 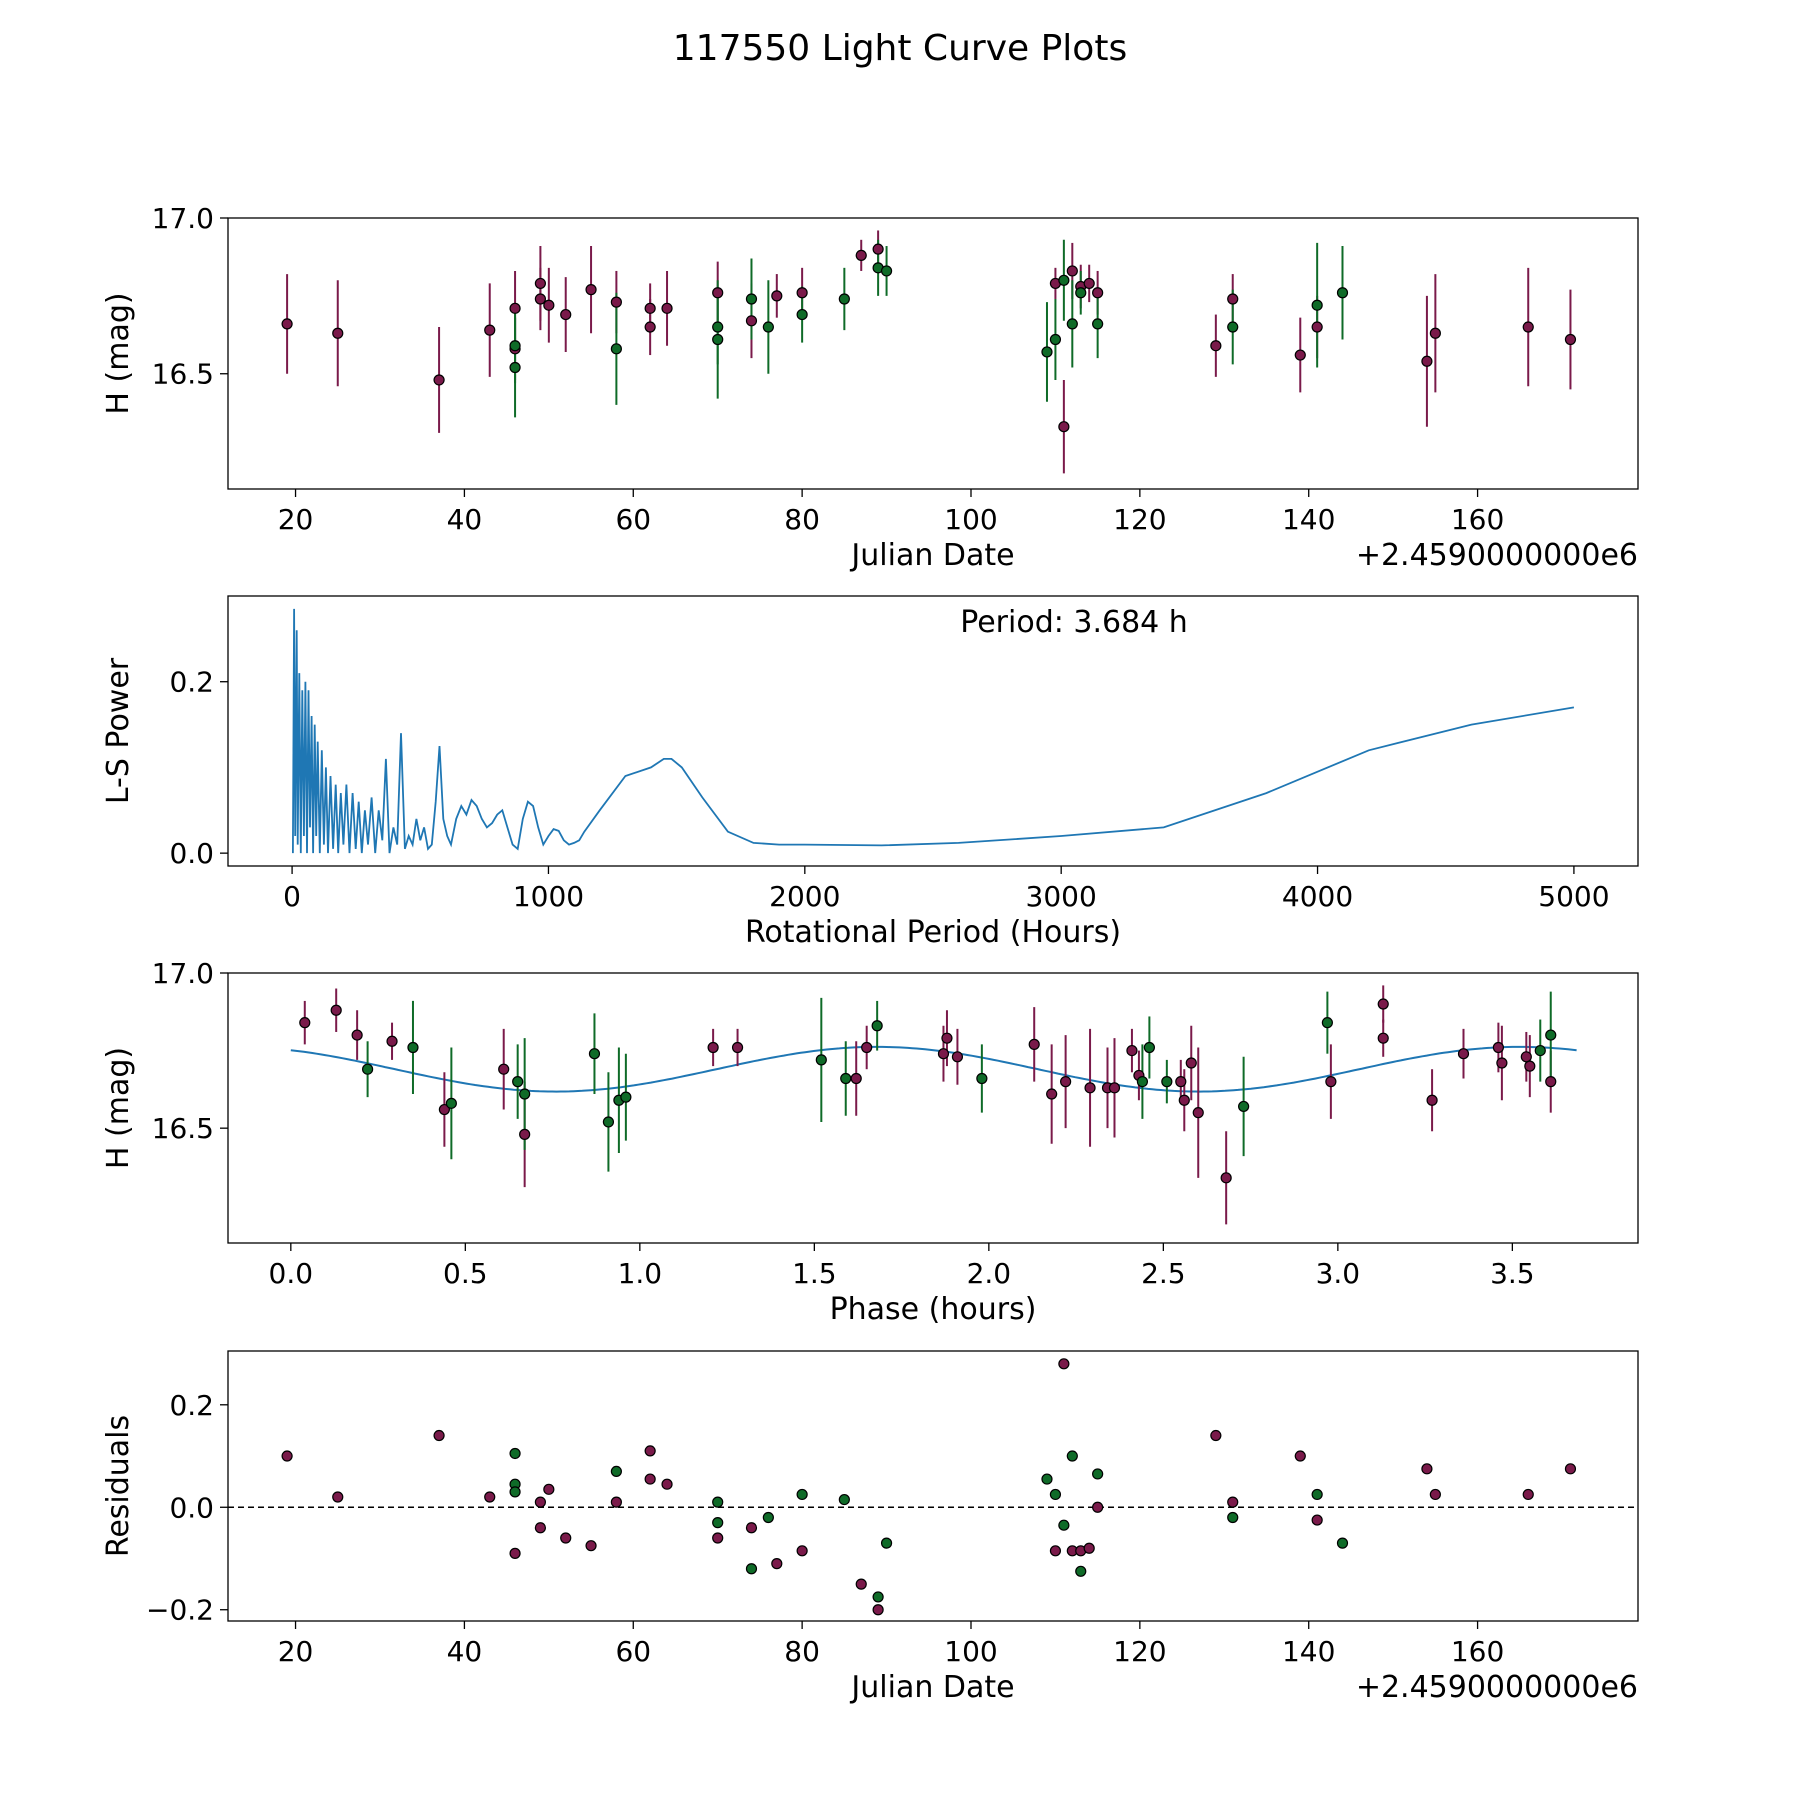 I want to click on x-tick-label: 120, so click(x=1139, y=1651).